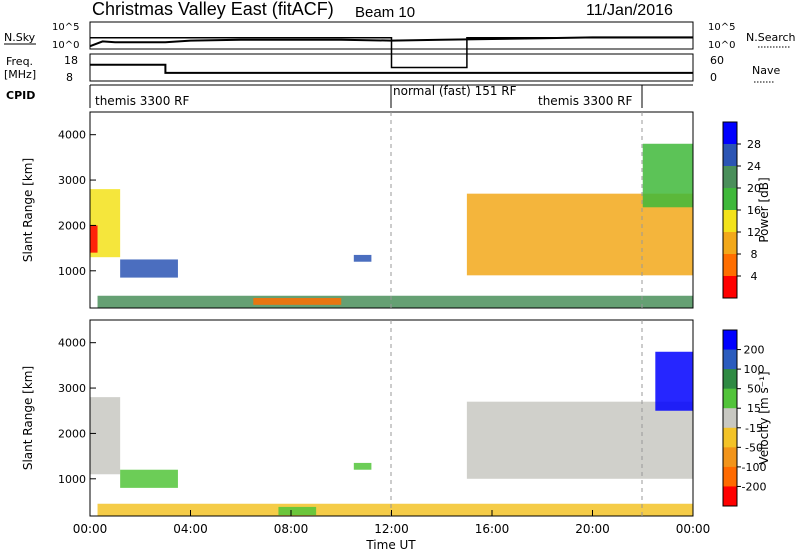 This screenshot has height=554, width=800. What do you see at coordinates (19, 61) in the screenshot?
I see `freq-label: Freq.` at bounding box center [19, 61].